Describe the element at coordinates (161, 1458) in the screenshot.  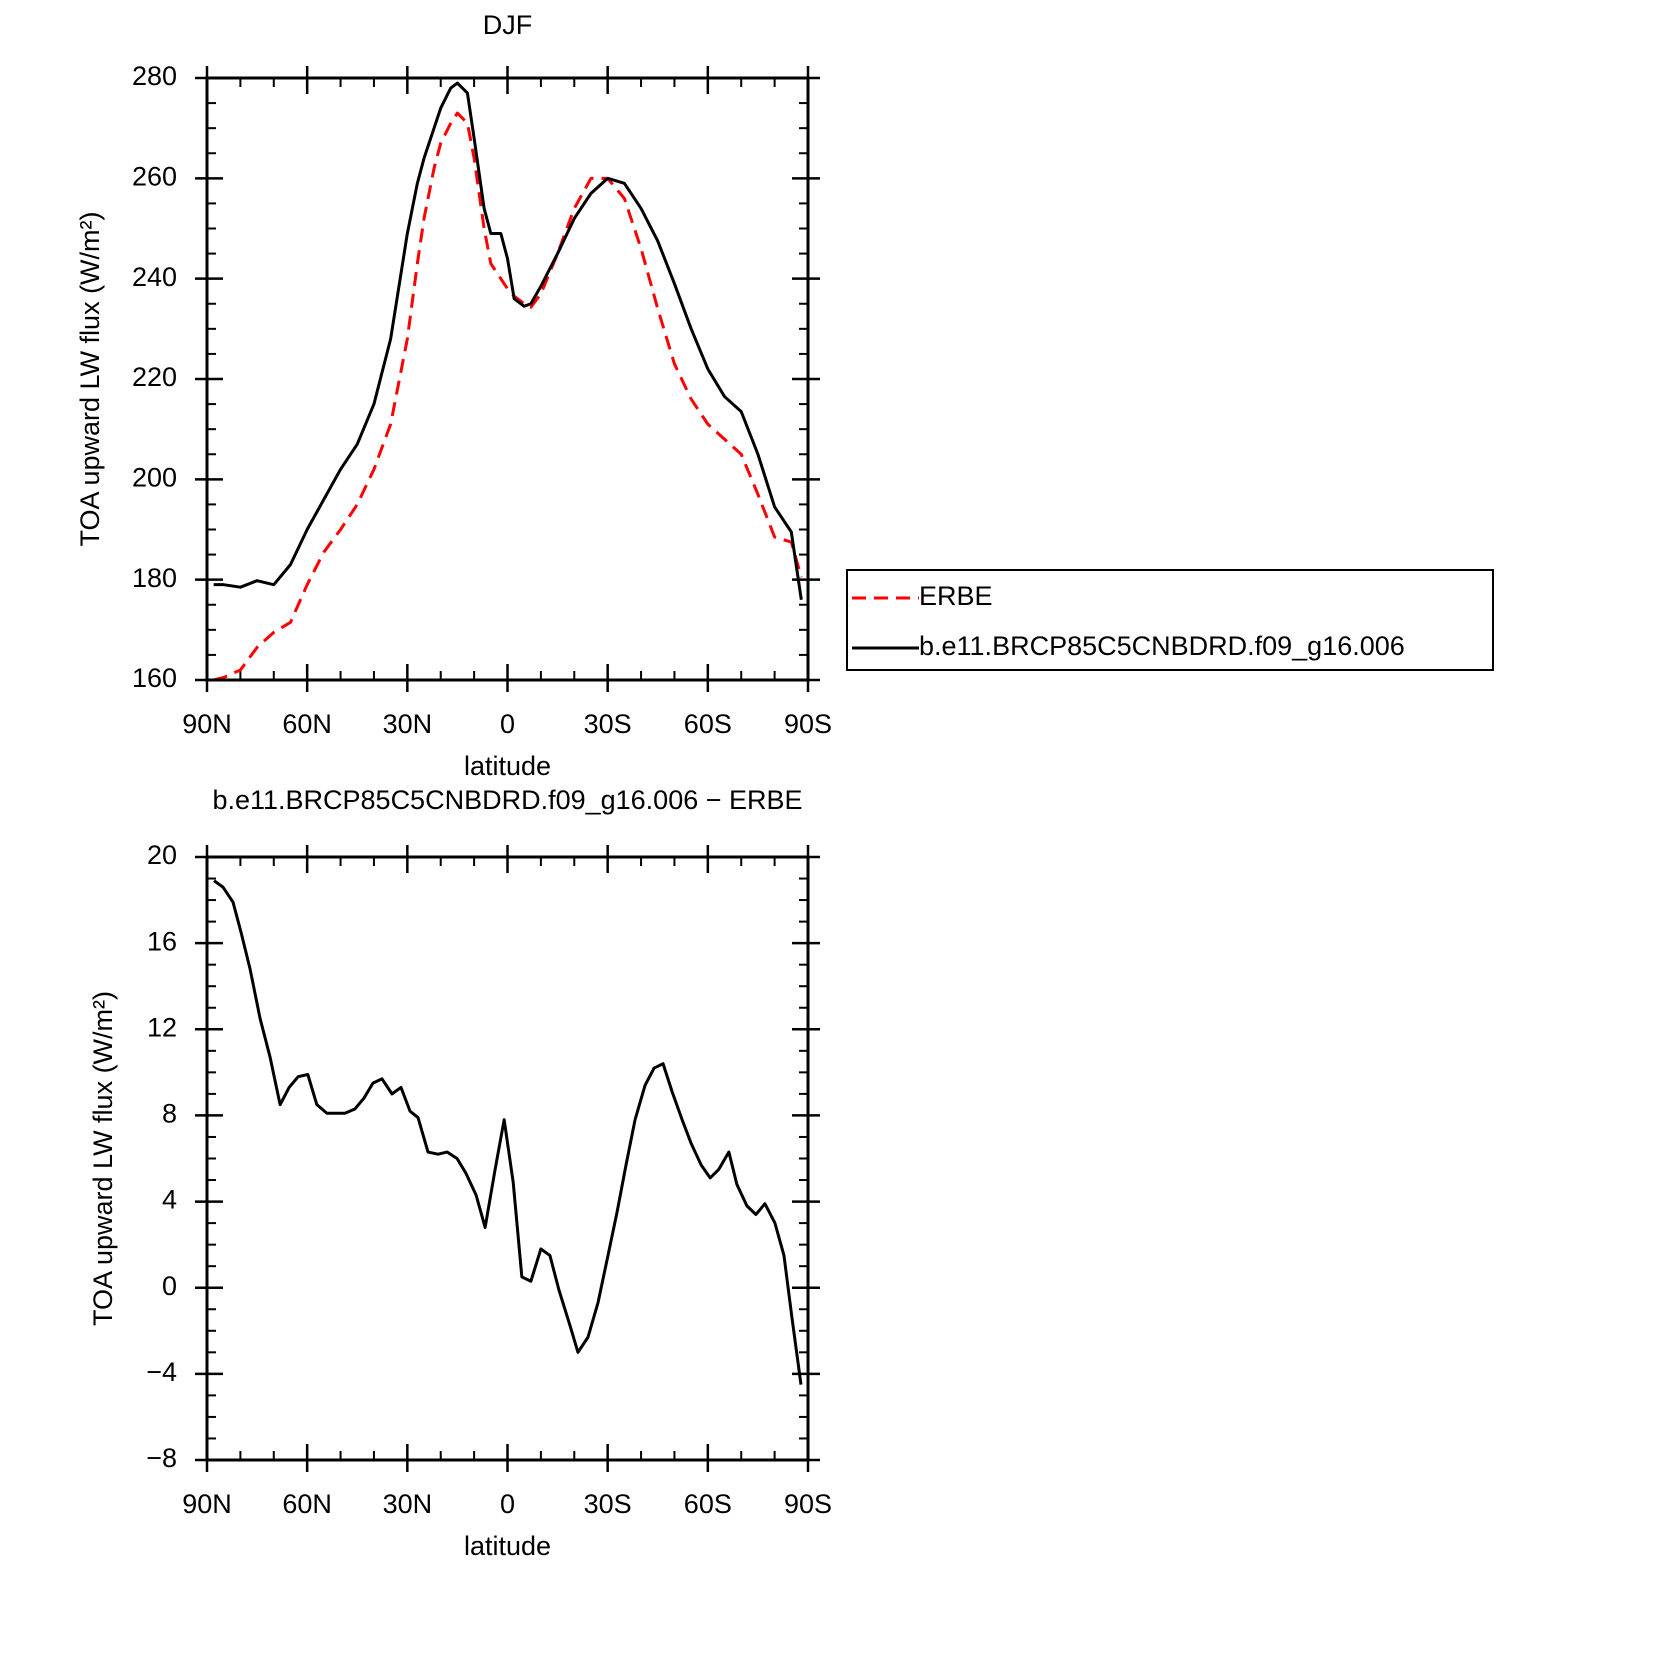
I see `y-tick-label: −8` at that location.